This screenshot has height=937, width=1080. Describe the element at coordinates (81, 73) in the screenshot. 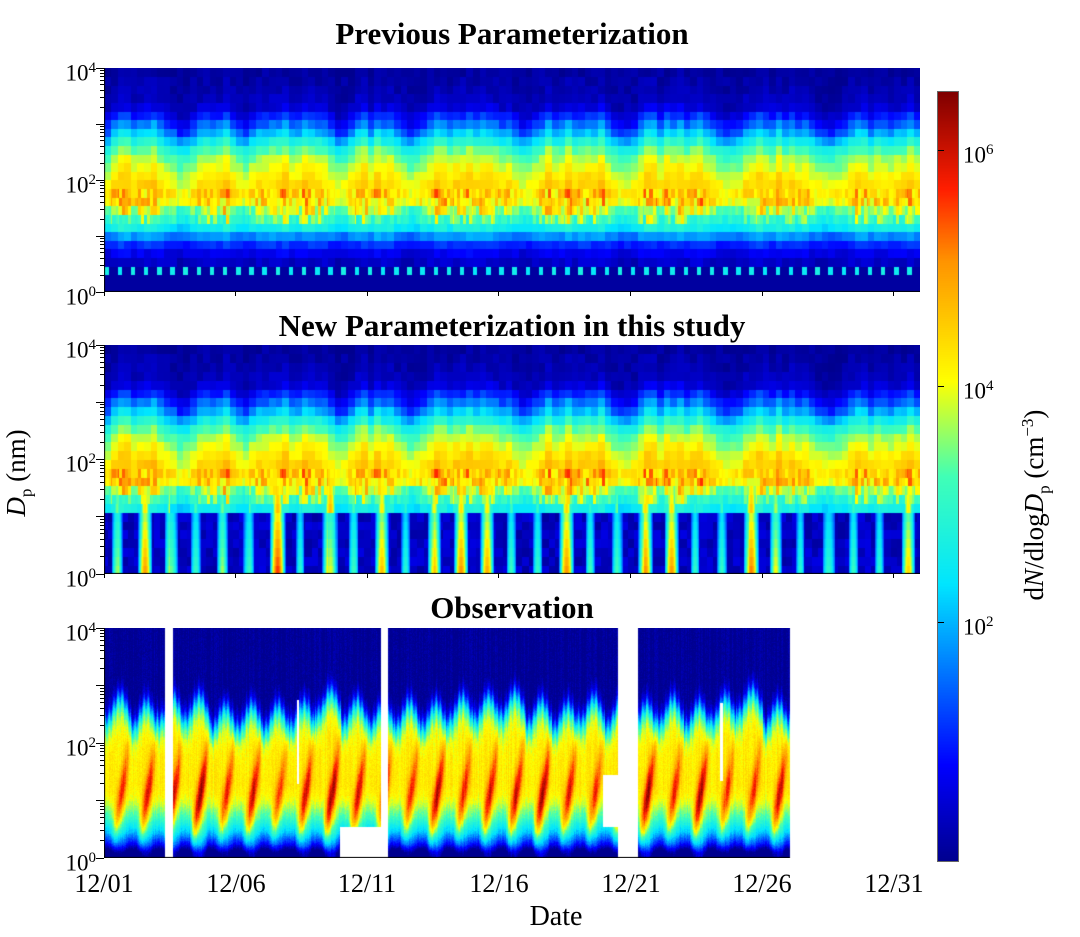

I see `ytick-p1-1e4: 10⁴` at that location.